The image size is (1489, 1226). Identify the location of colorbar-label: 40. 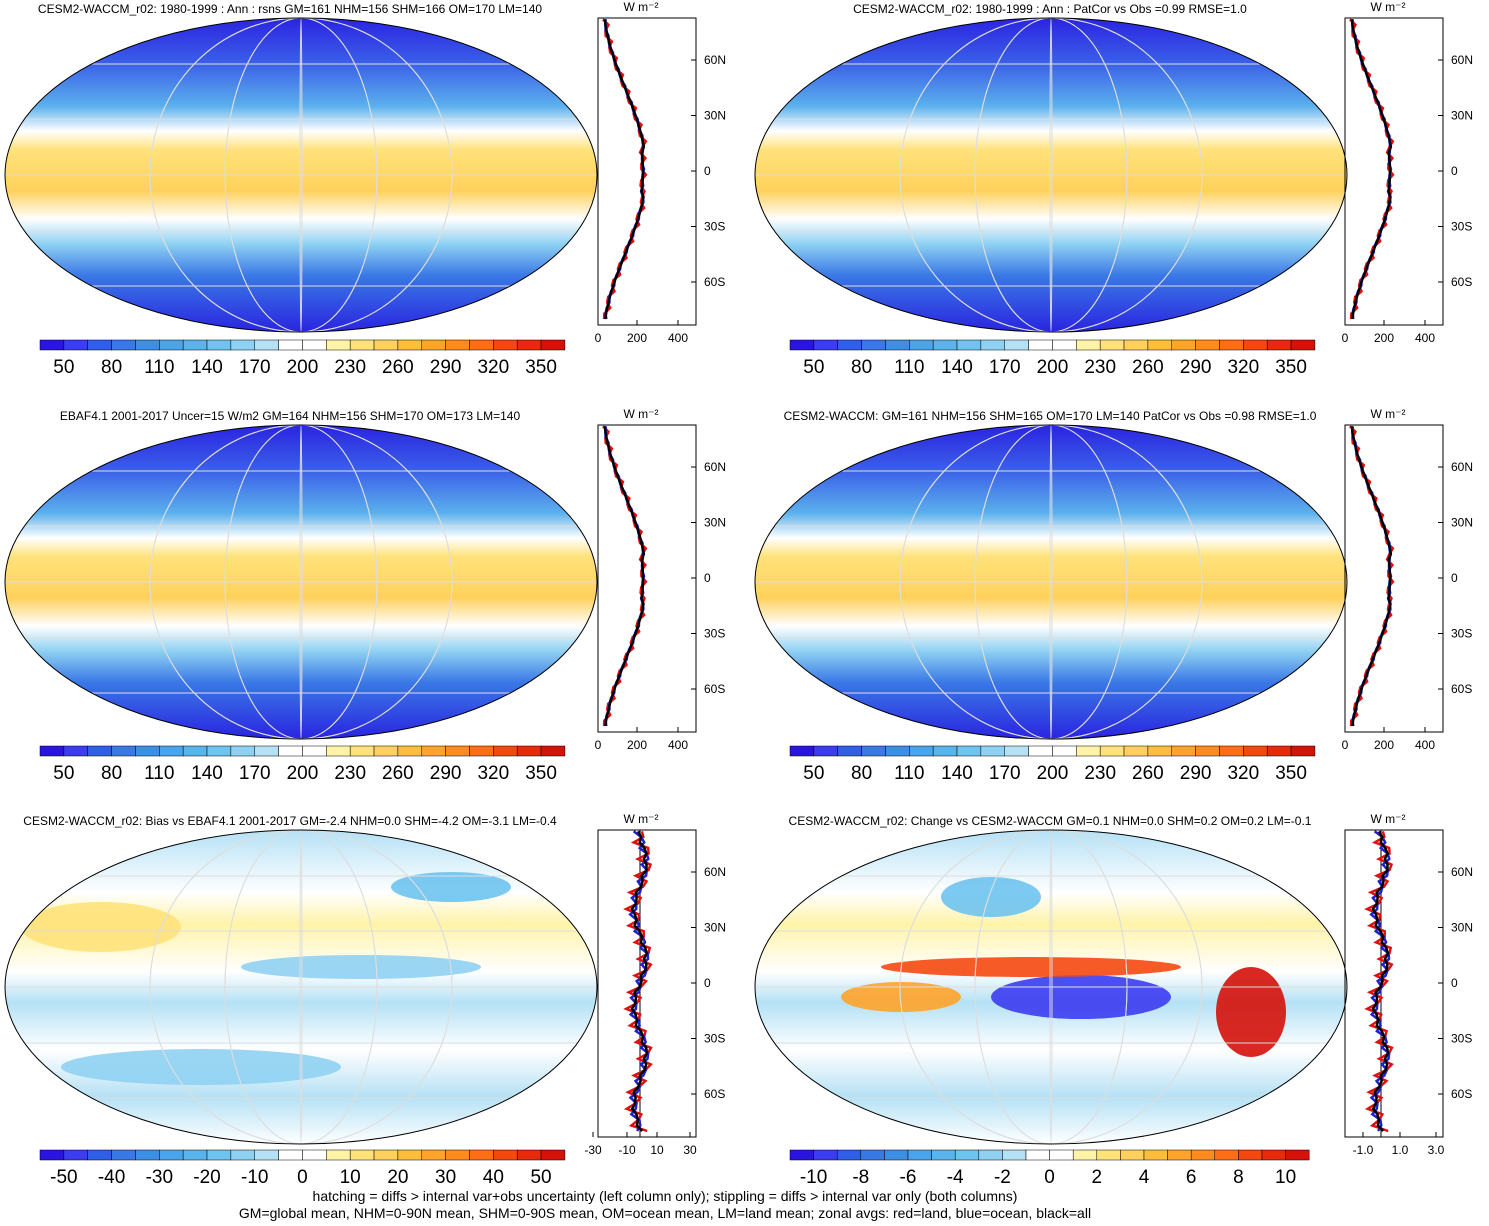
(493, 1177).